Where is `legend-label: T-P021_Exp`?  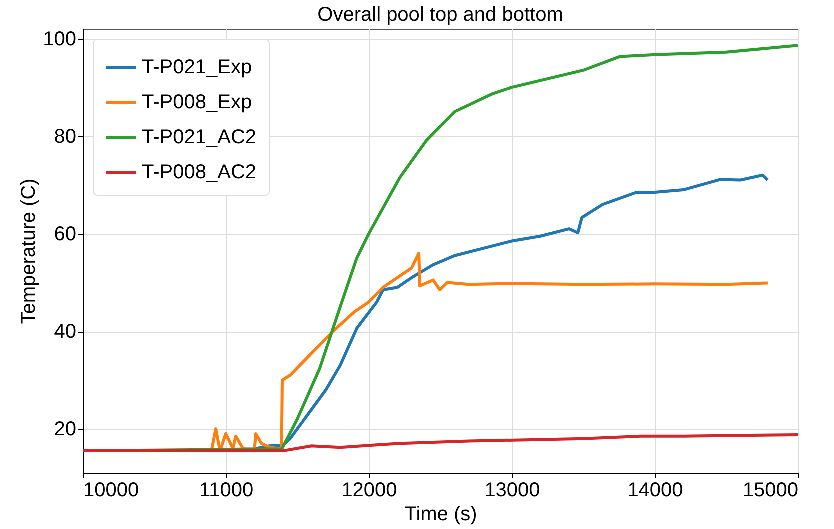 legend-label: T-P021_Exp is located at coordinates (197, 67).